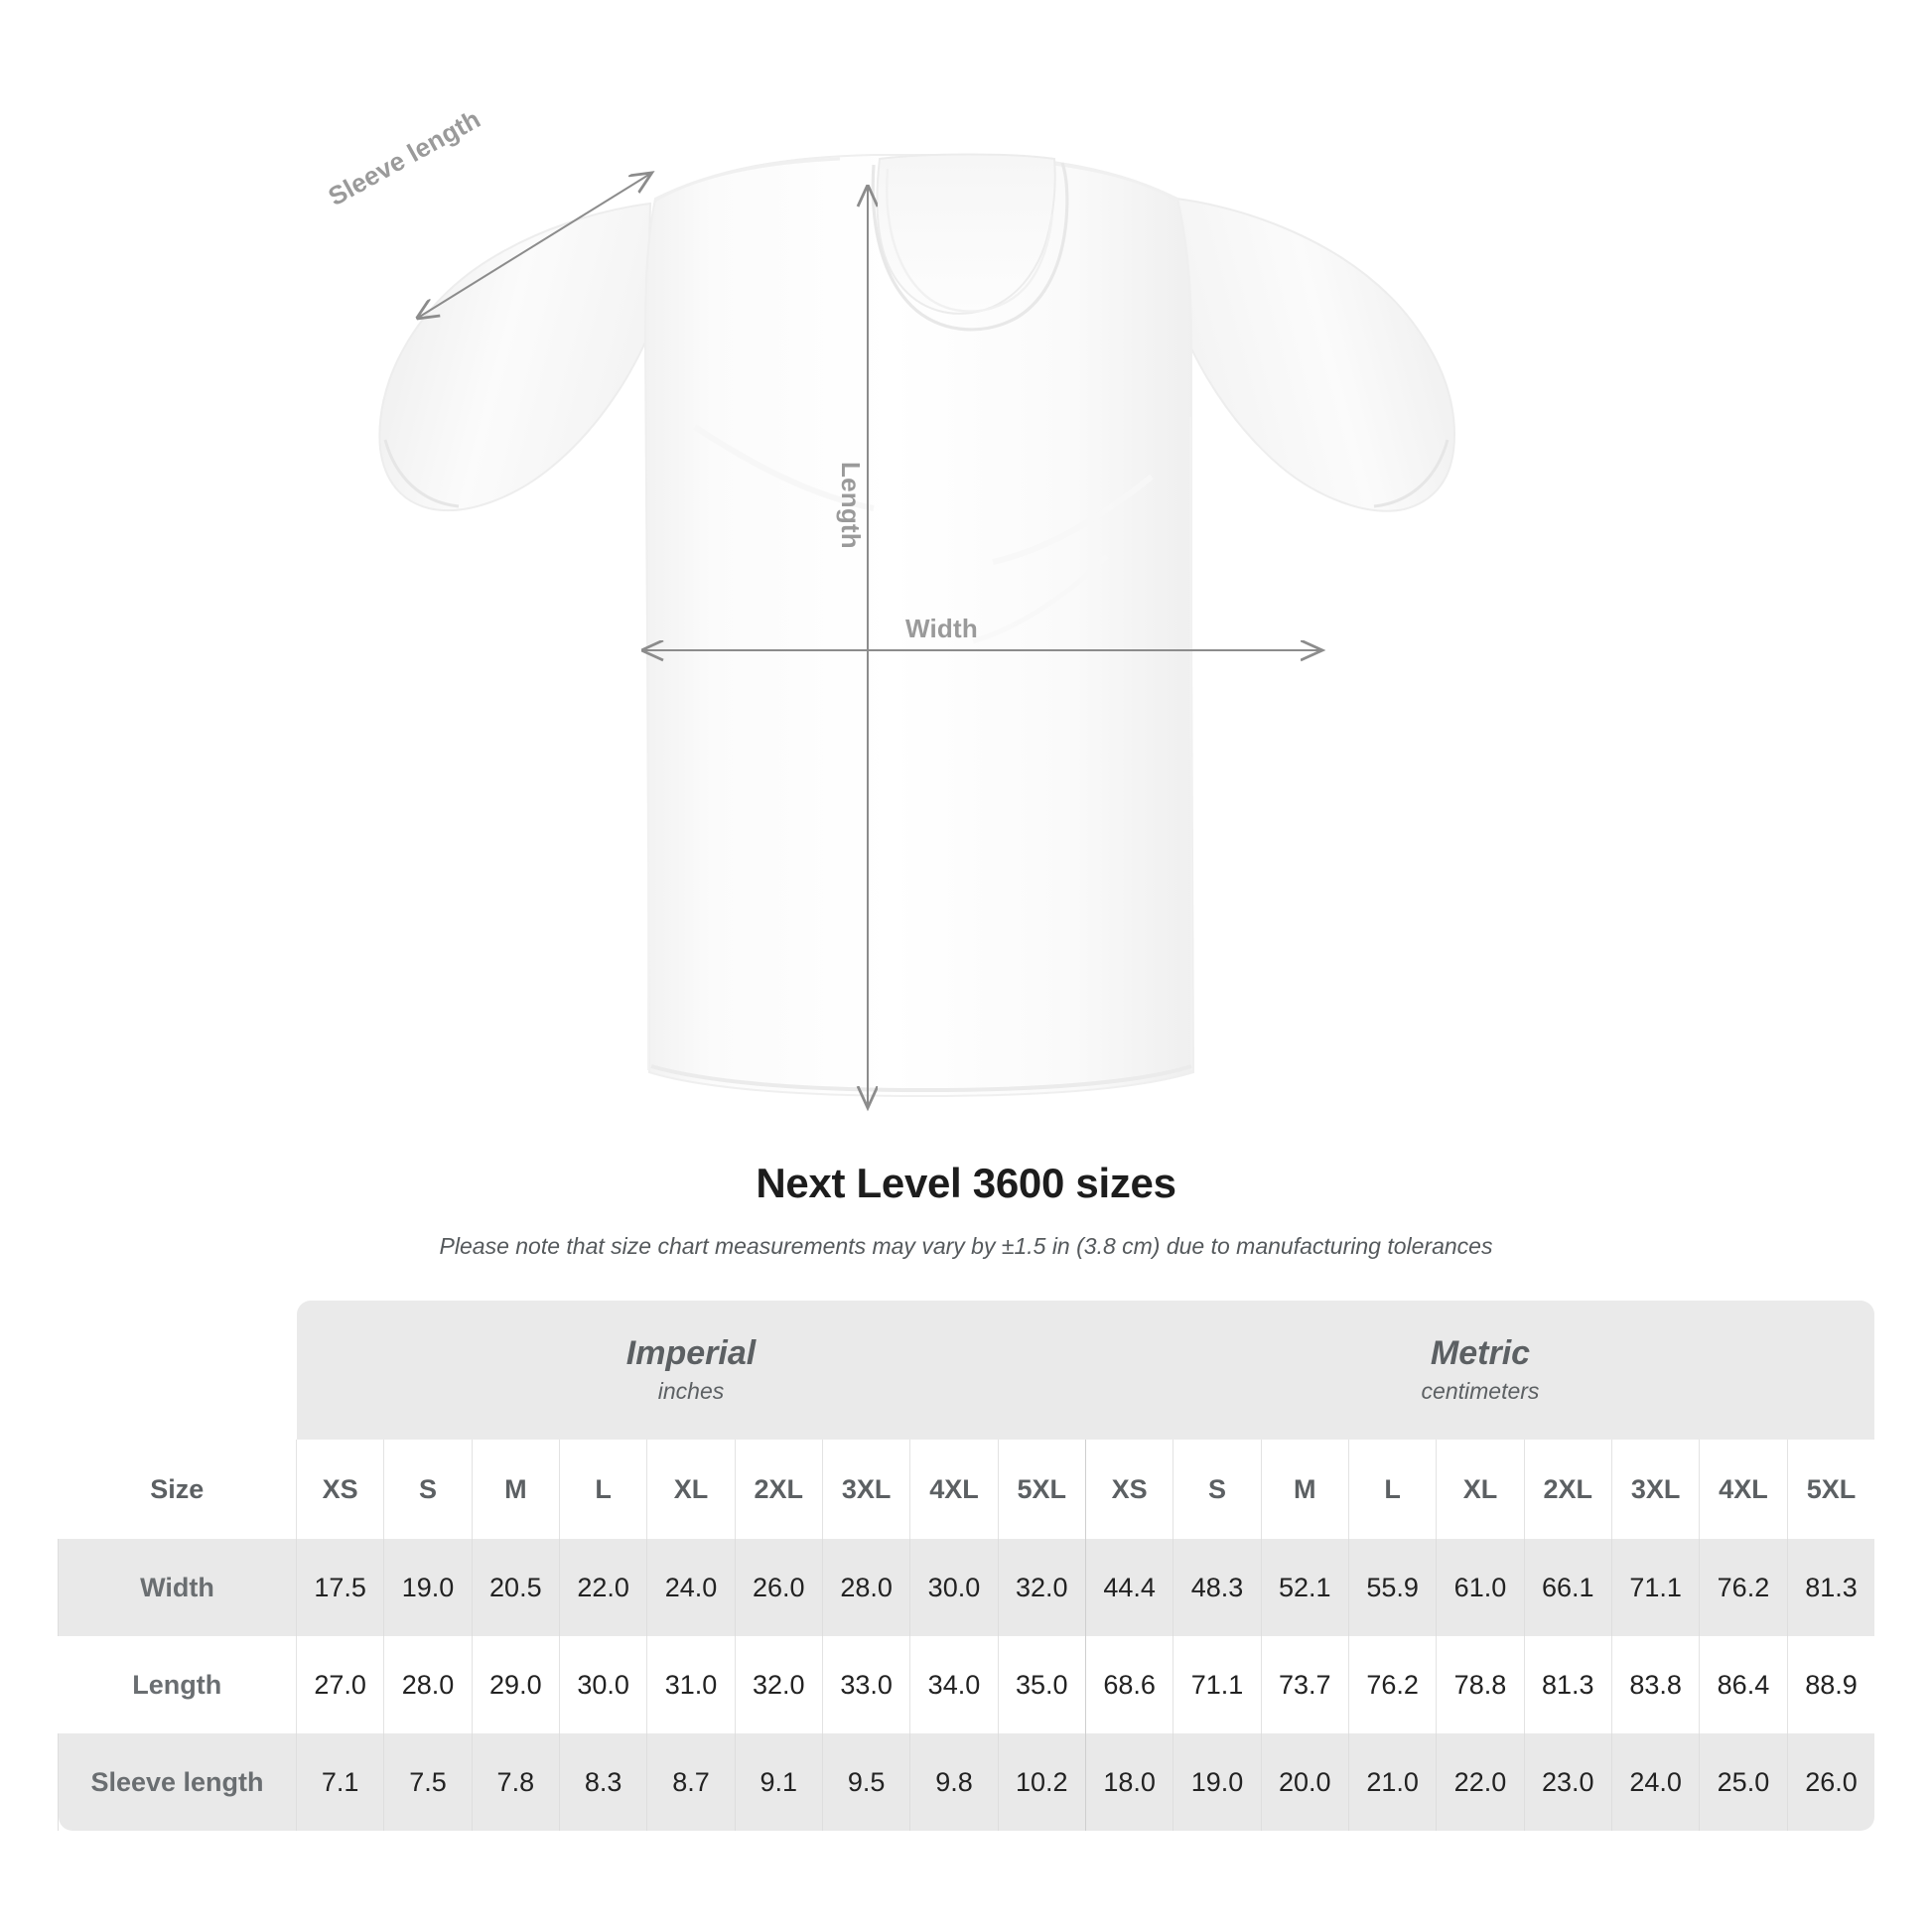 The image size is (1932, 1932). Describe the element at coordinates (1392, 1685) in the screenshot. I see `cell-length-metric-l: 76.2` at that location.